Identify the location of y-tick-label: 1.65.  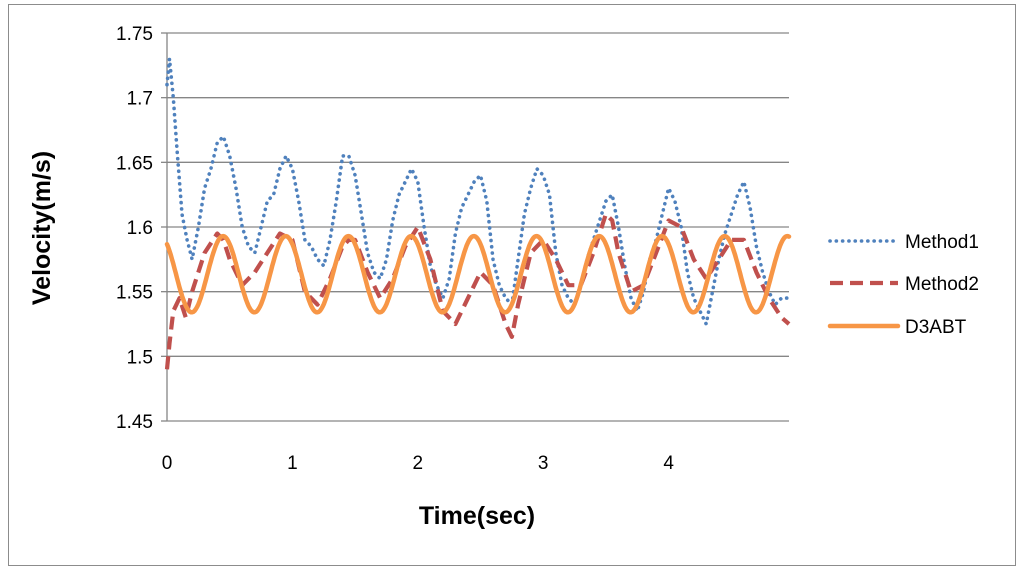
(134, 163).